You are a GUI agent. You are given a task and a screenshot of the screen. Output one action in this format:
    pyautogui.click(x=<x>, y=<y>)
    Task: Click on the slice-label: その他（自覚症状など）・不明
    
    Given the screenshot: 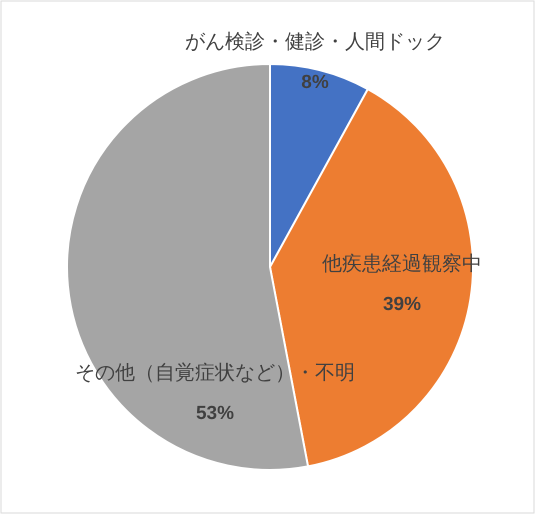 What is the action you would take?
    pyautogui.click(x=215, y=372)
    